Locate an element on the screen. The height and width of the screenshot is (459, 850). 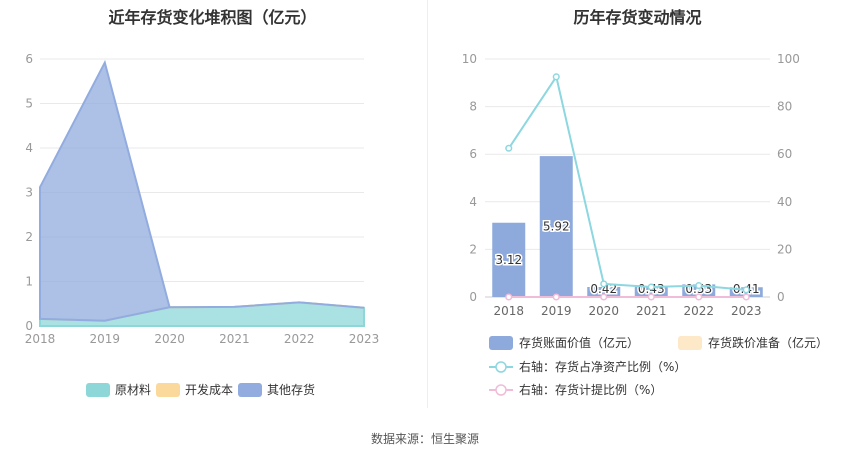
y2-tick-label: 0 is located at coordinates (781, 297).